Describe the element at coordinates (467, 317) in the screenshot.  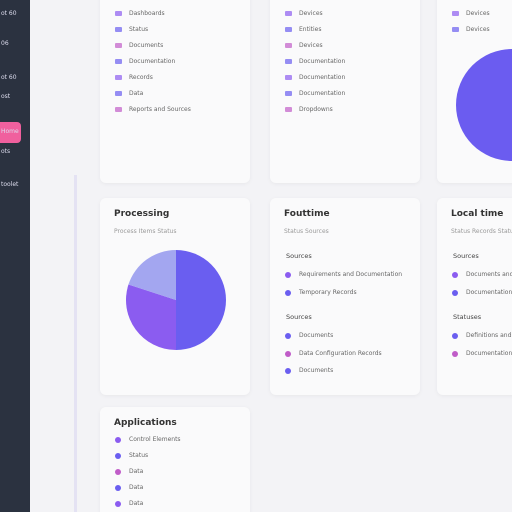
I see `section-heading: Statuses` at that location.